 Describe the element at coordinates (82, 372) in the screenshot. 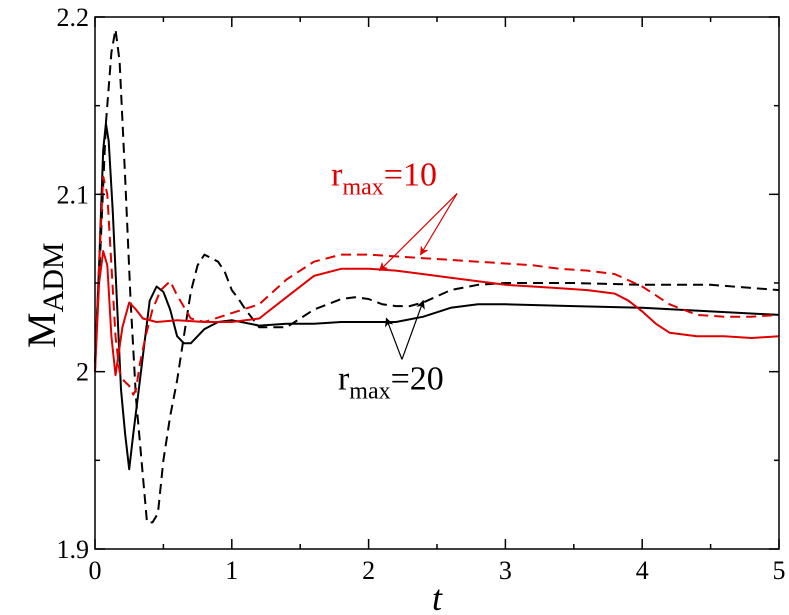

I see `y-tick-label: 2` at that location.